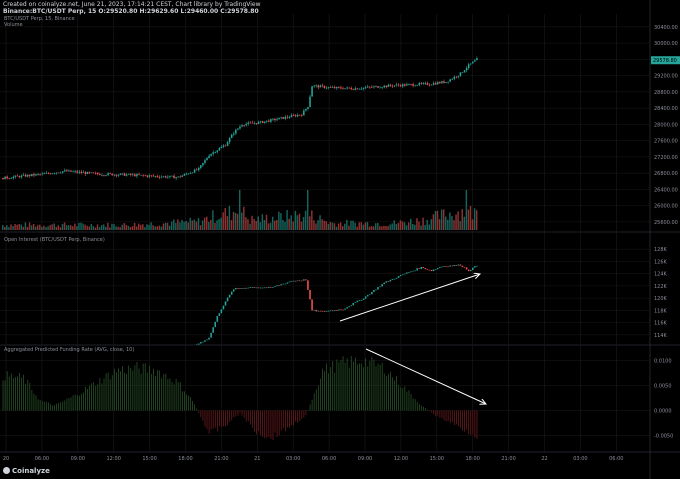 This screenshot has width=680, height=479. I want to click on price-tick-label: 28000.00, so click(666, 125).